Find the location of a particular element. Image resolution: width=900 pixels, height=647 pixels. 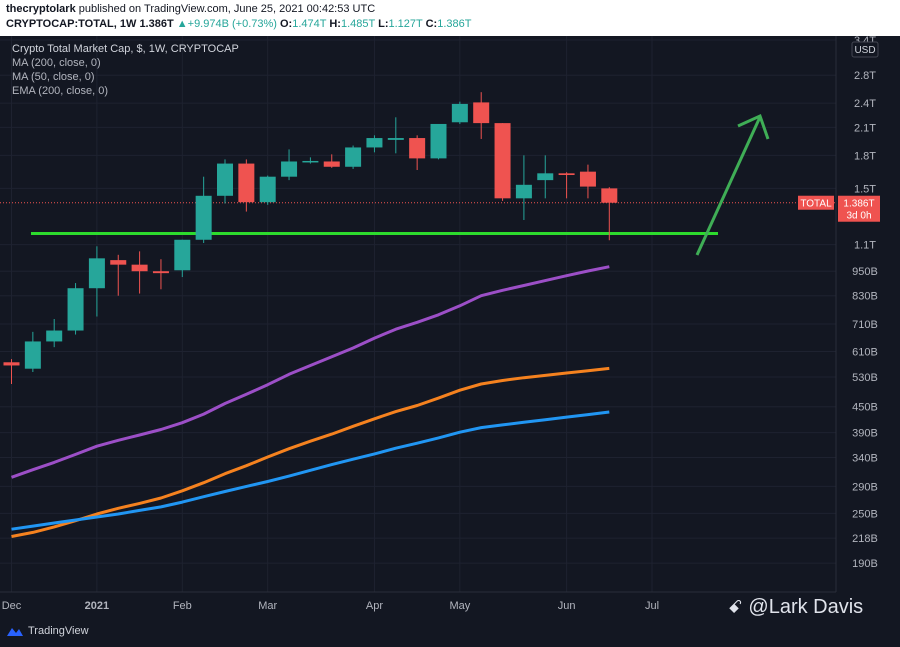

y-tick-label: 610B is located at coordinates (865, 353).